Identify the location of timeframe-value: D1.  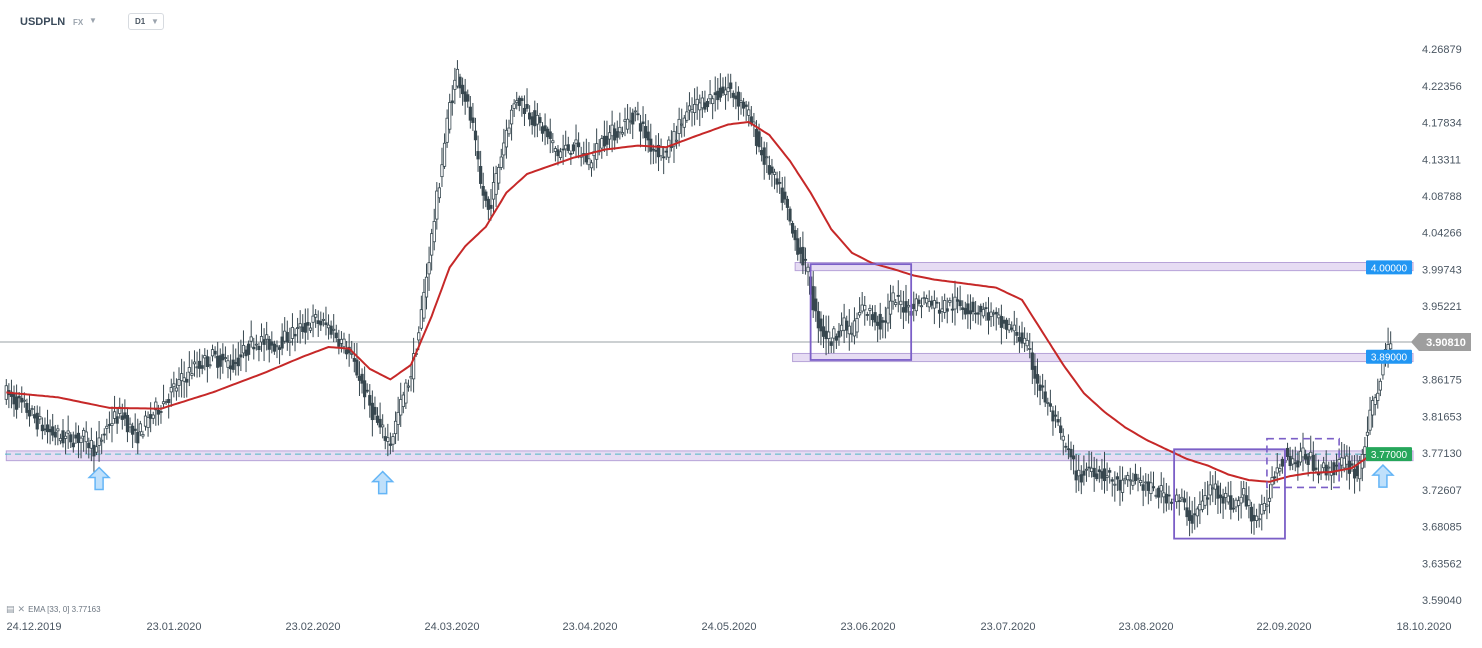
(140, 21).